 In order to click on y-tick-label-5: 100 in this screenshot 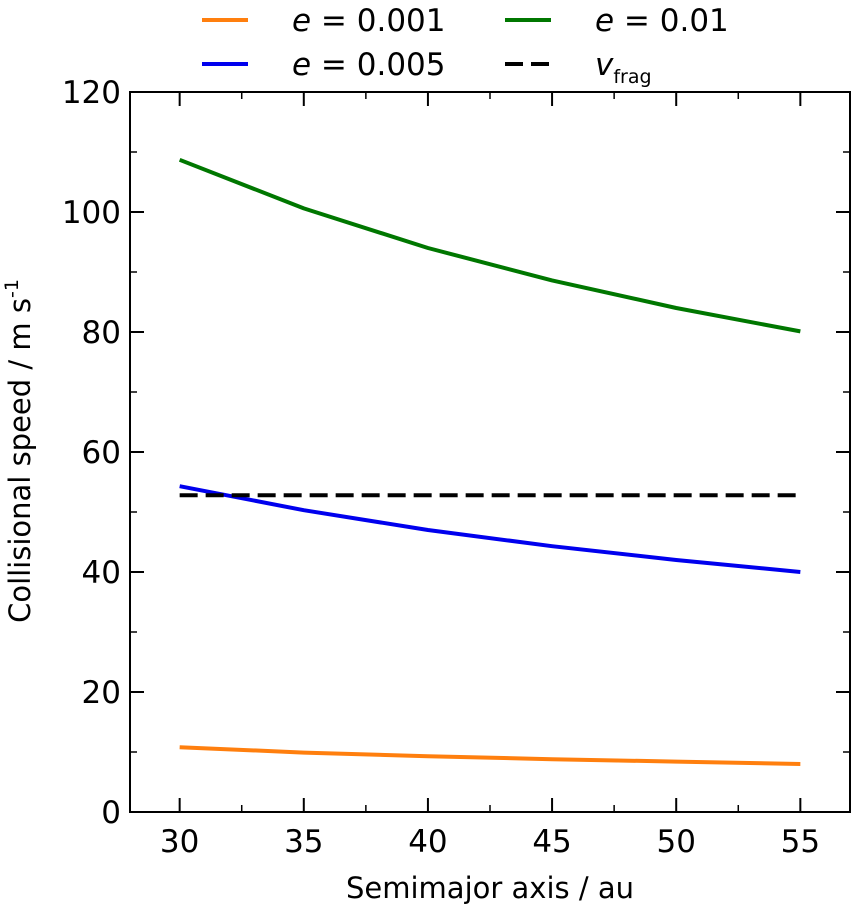, I will do `click(91, 213)`.